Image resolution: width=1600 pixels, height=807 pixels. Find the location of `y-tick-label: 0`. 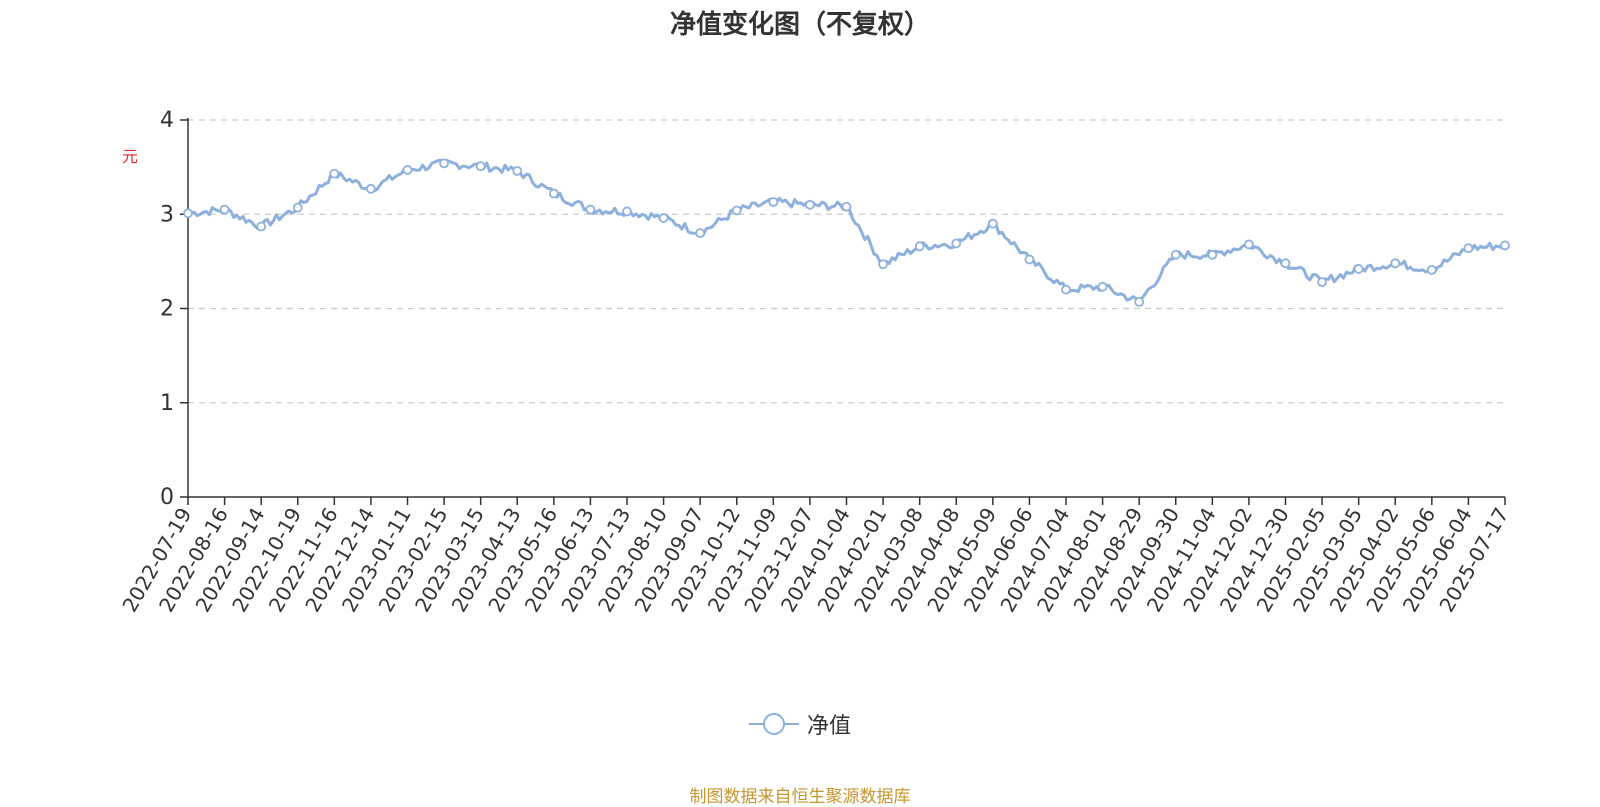

y-tick-label: 0 is located at coordinates (167, 497).